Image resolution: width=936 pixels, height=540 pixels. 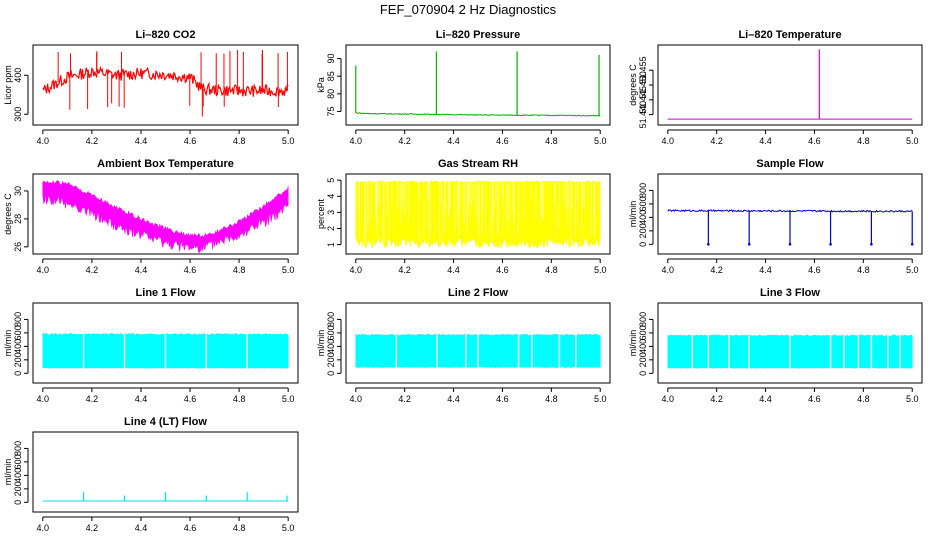 What do you see at coordinates (478, 114) in the screenshot?
I see `pressure-line` at bounding box center [478, 114].